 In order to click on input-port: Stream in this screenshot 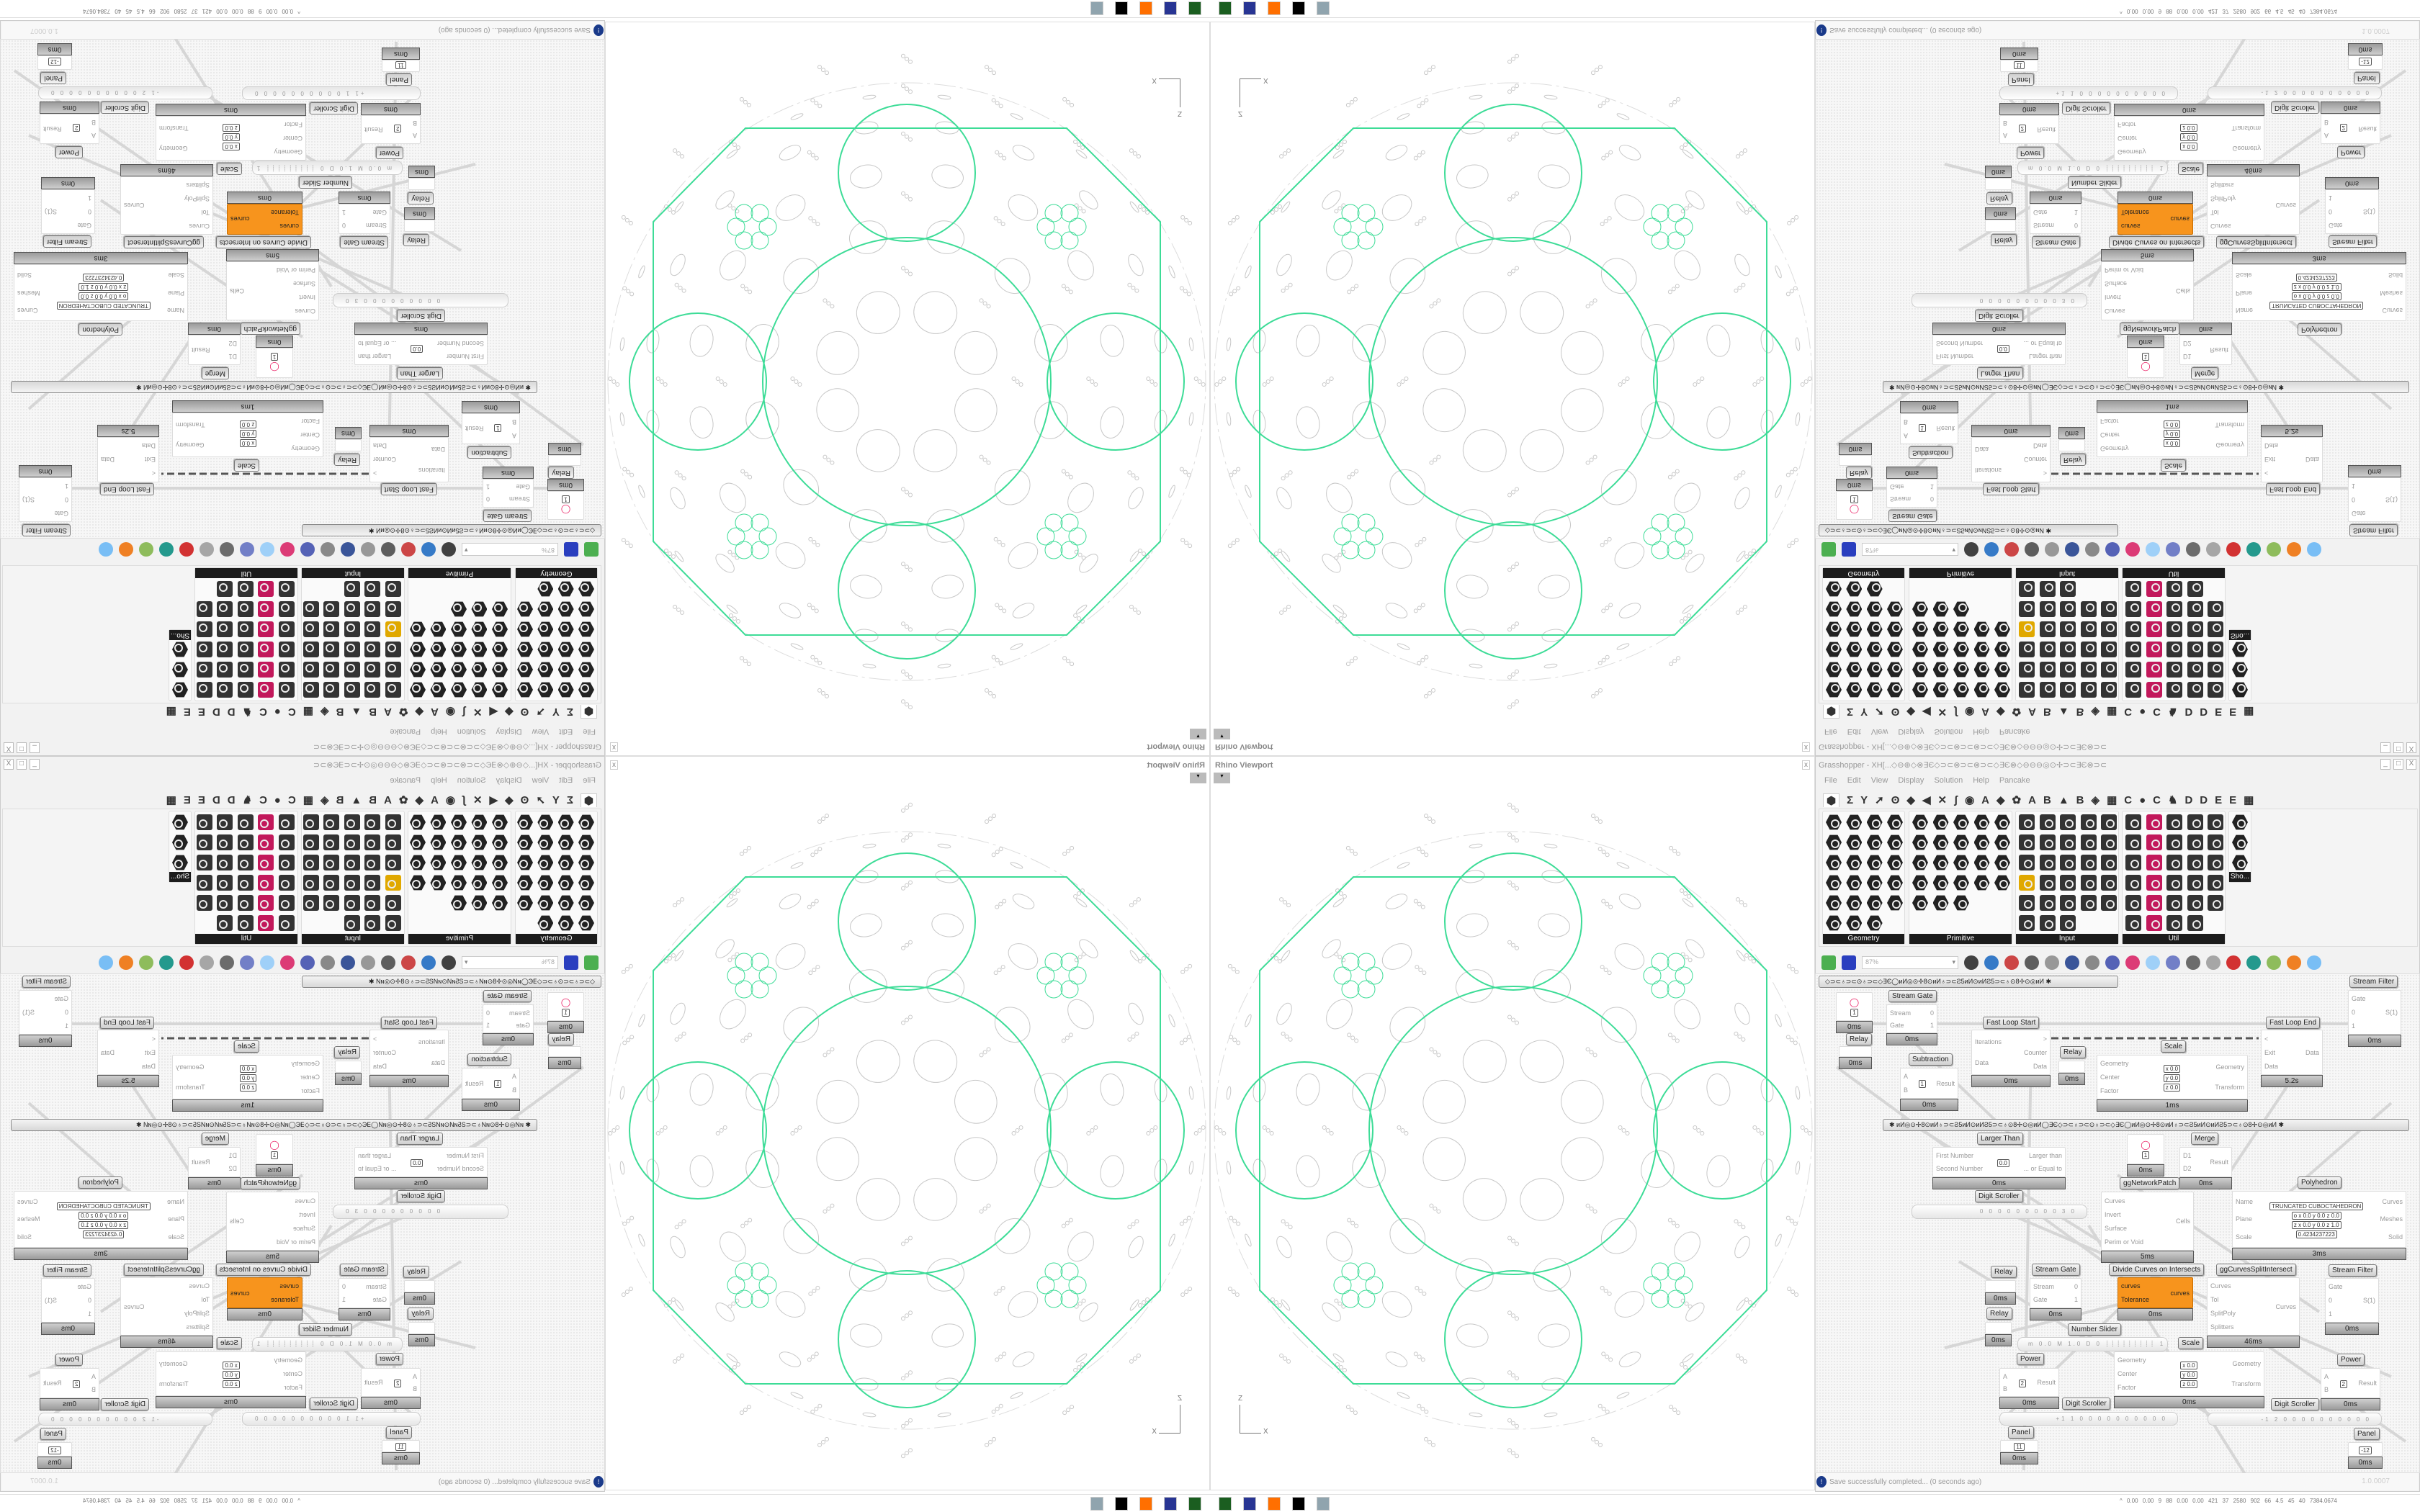, I will do `click(2044, 225)`.